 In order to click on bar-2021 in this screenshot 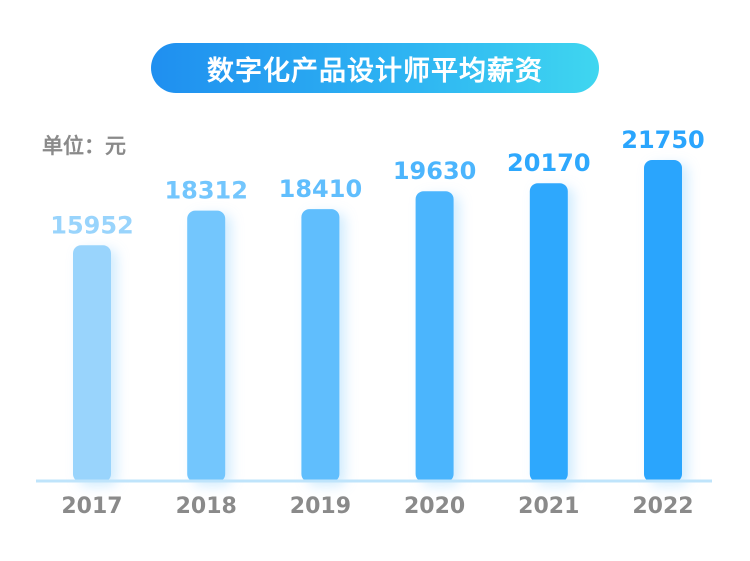, I will do `click(548, 332)`.